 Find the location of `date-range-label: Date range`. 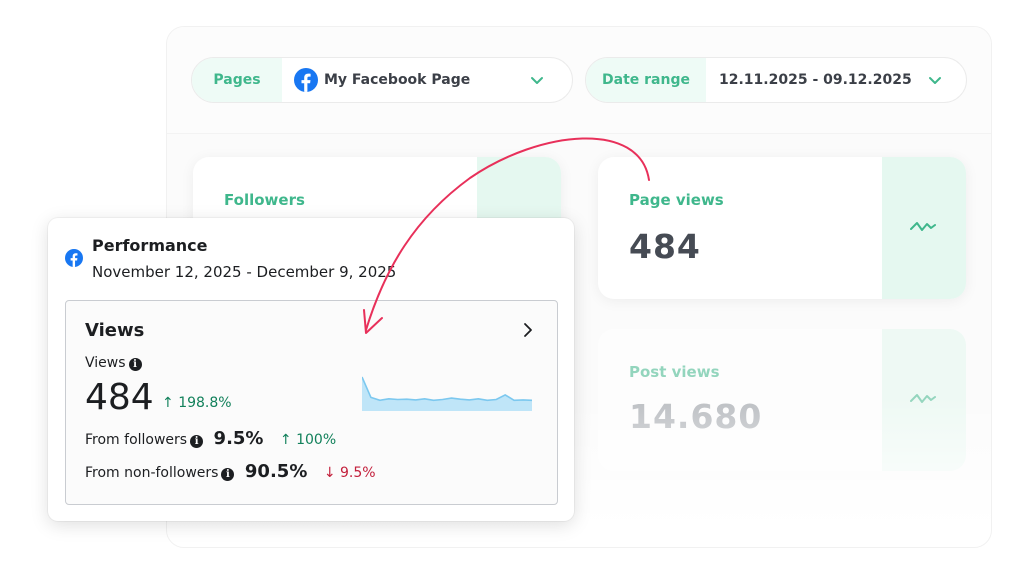

date-range-label: Date range is located at coordinates (646, 80).